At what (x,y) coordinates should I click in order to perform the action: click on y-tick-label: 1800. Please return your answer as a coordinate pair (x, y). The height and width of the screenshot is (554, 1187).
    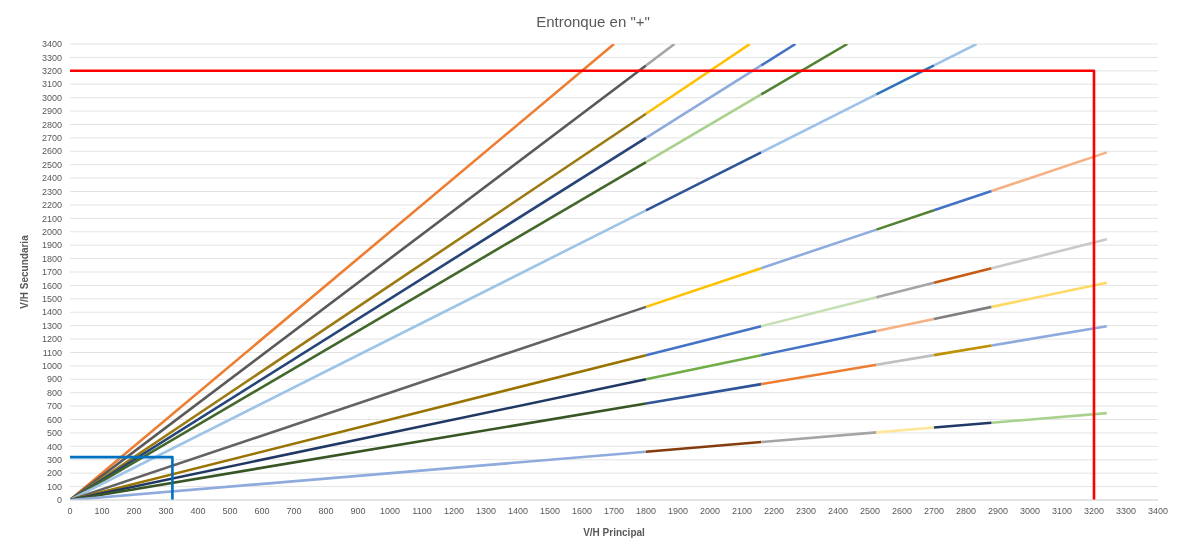
    Looking at the image, I should click on (51, 258).